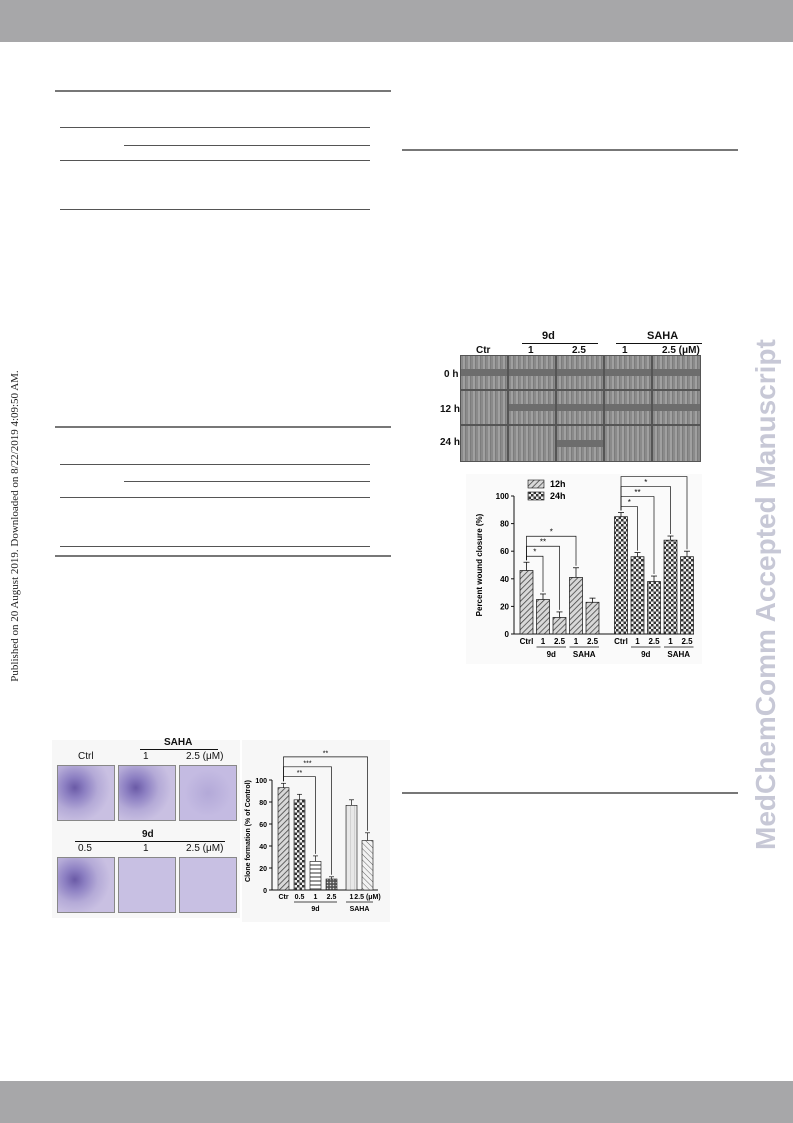 The image size is (793, 1123). What do you see at coordinates (248, 831) in the screenshot?
I see `y-axis-label: Clone formation (% of Control)` at bounding box center [248, 831].